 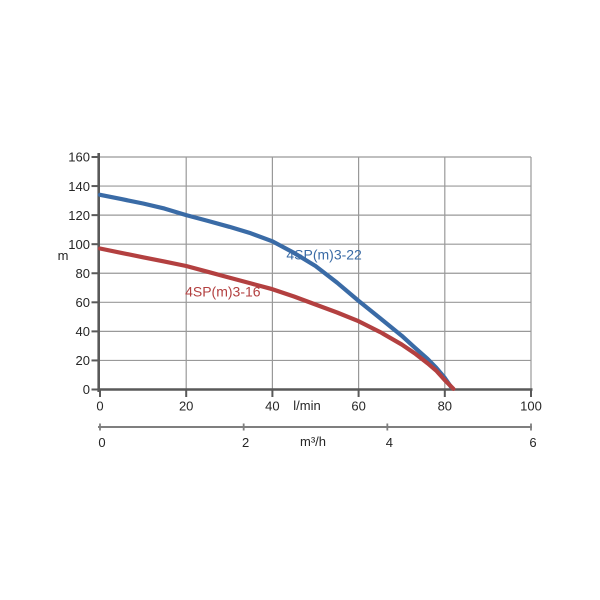 What do you see at coordinates (79, 186) in the screenshot?
I see `y-tick-label: 140` at bounding box center [79, 186].